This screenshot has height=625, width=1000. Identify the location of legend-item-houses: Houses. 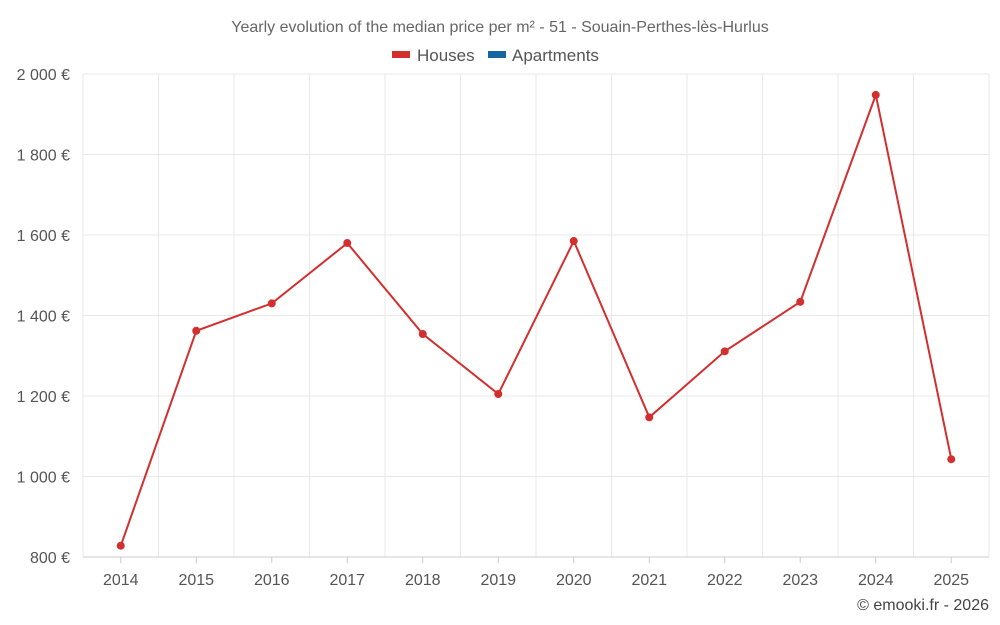
(433, 55).